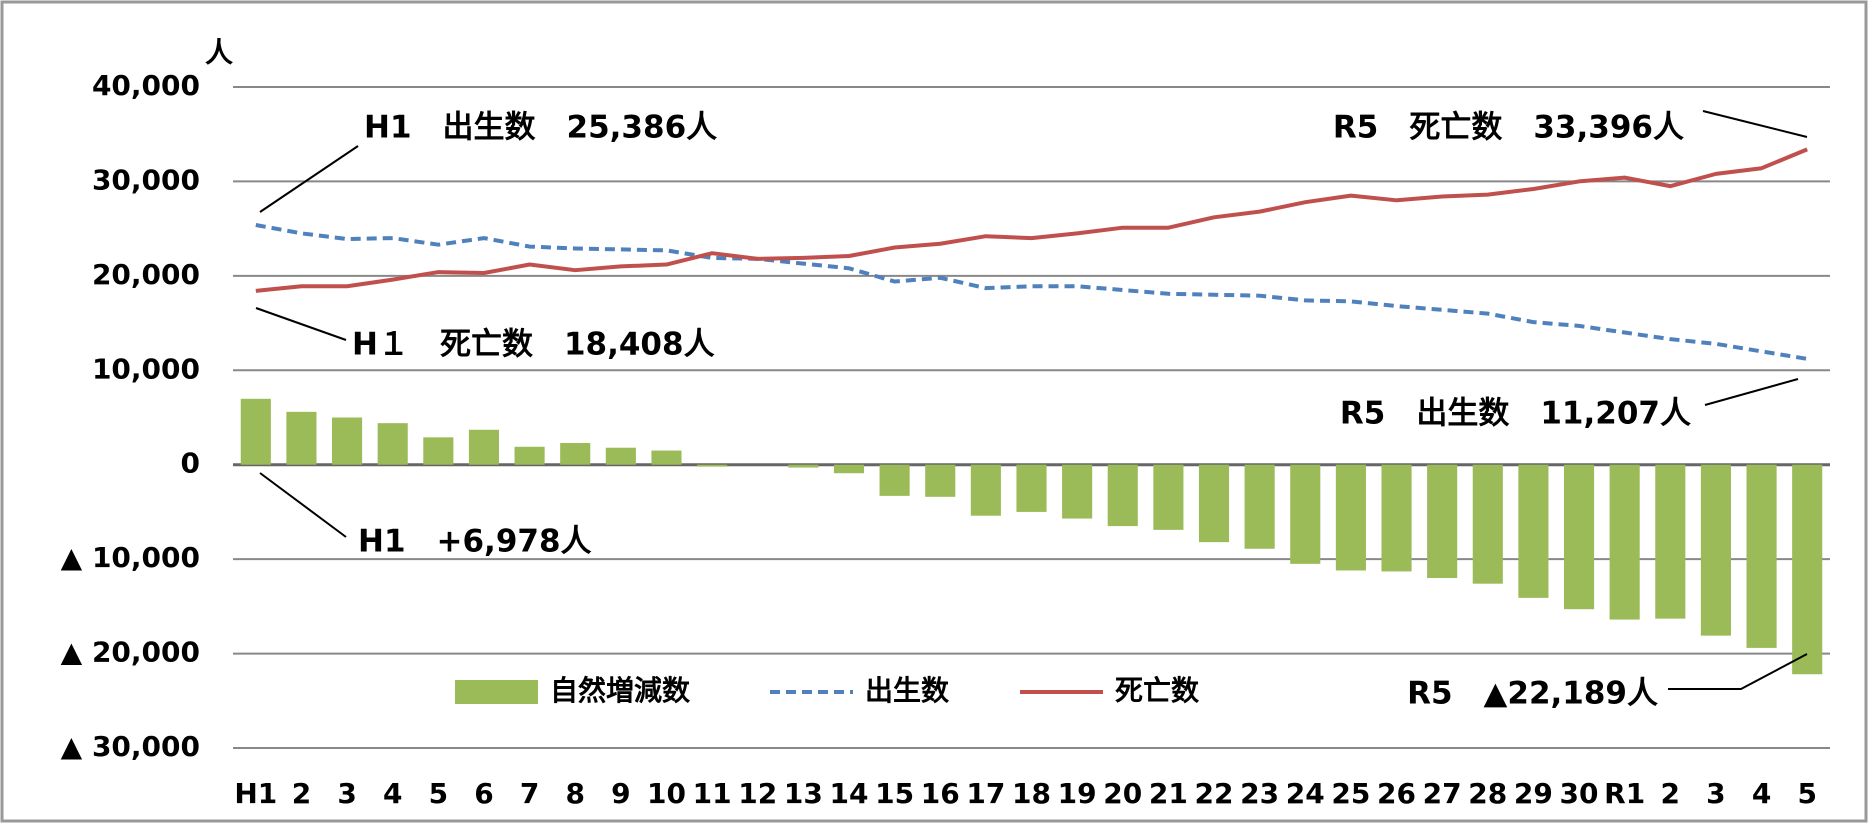 The image size is (1870, 825). What do you see at coordinates (1624, 793) in the screenshot?
I see `x-tick-label: R1` at bounding box center [1624, 793].